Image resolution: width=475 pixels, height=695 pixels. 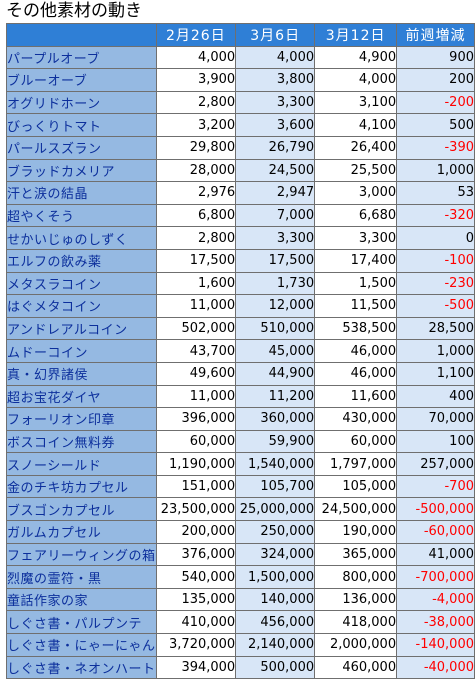 What do you see at coordinates (81, 125) in the screenshot?
I see `item-name-cell: びっくりトマト` at bounding box center [81, 125].